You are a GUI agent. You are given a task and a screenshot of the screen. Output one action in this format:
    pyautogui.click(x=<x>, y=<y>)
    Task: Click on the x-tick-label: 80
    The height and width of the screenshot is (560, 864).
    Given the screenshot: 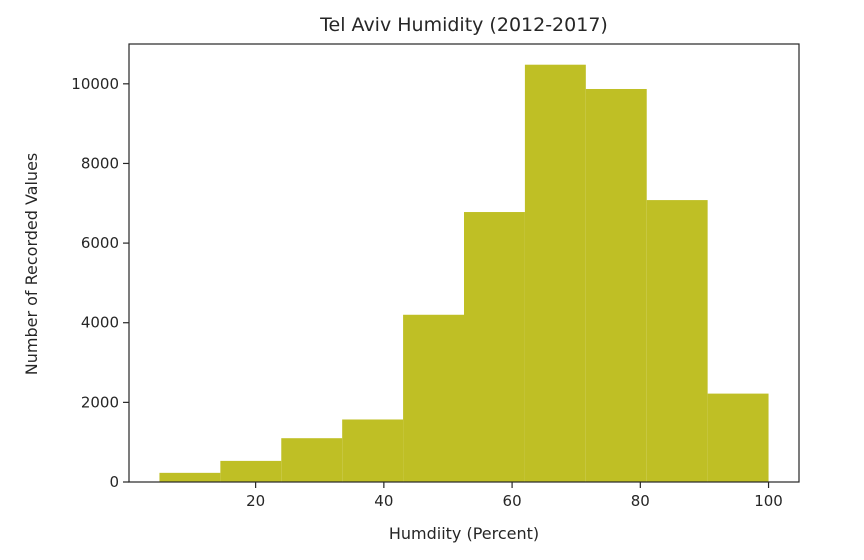 What is the action you would take?
    pyautogui.click(x=640, y=501)
    